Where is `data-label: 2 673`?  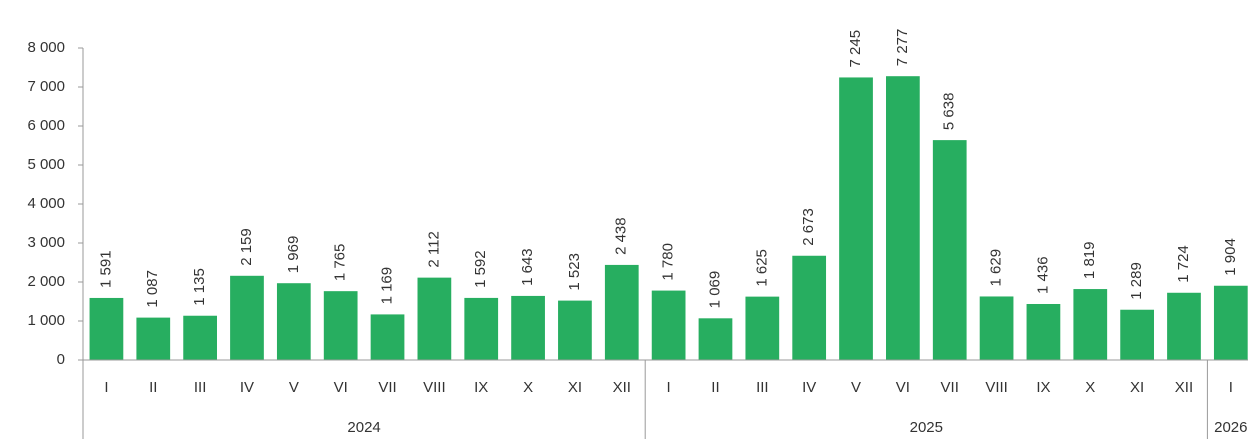 data-label: 2 673 is located at coordinates (808, 227).